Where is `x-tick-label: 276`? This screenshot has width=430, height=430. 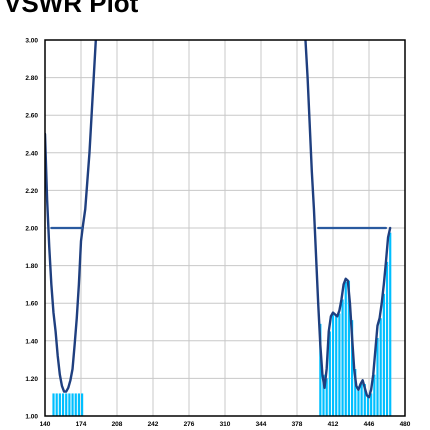 x-tick-label: 276 is located at coordinates (189, 424).